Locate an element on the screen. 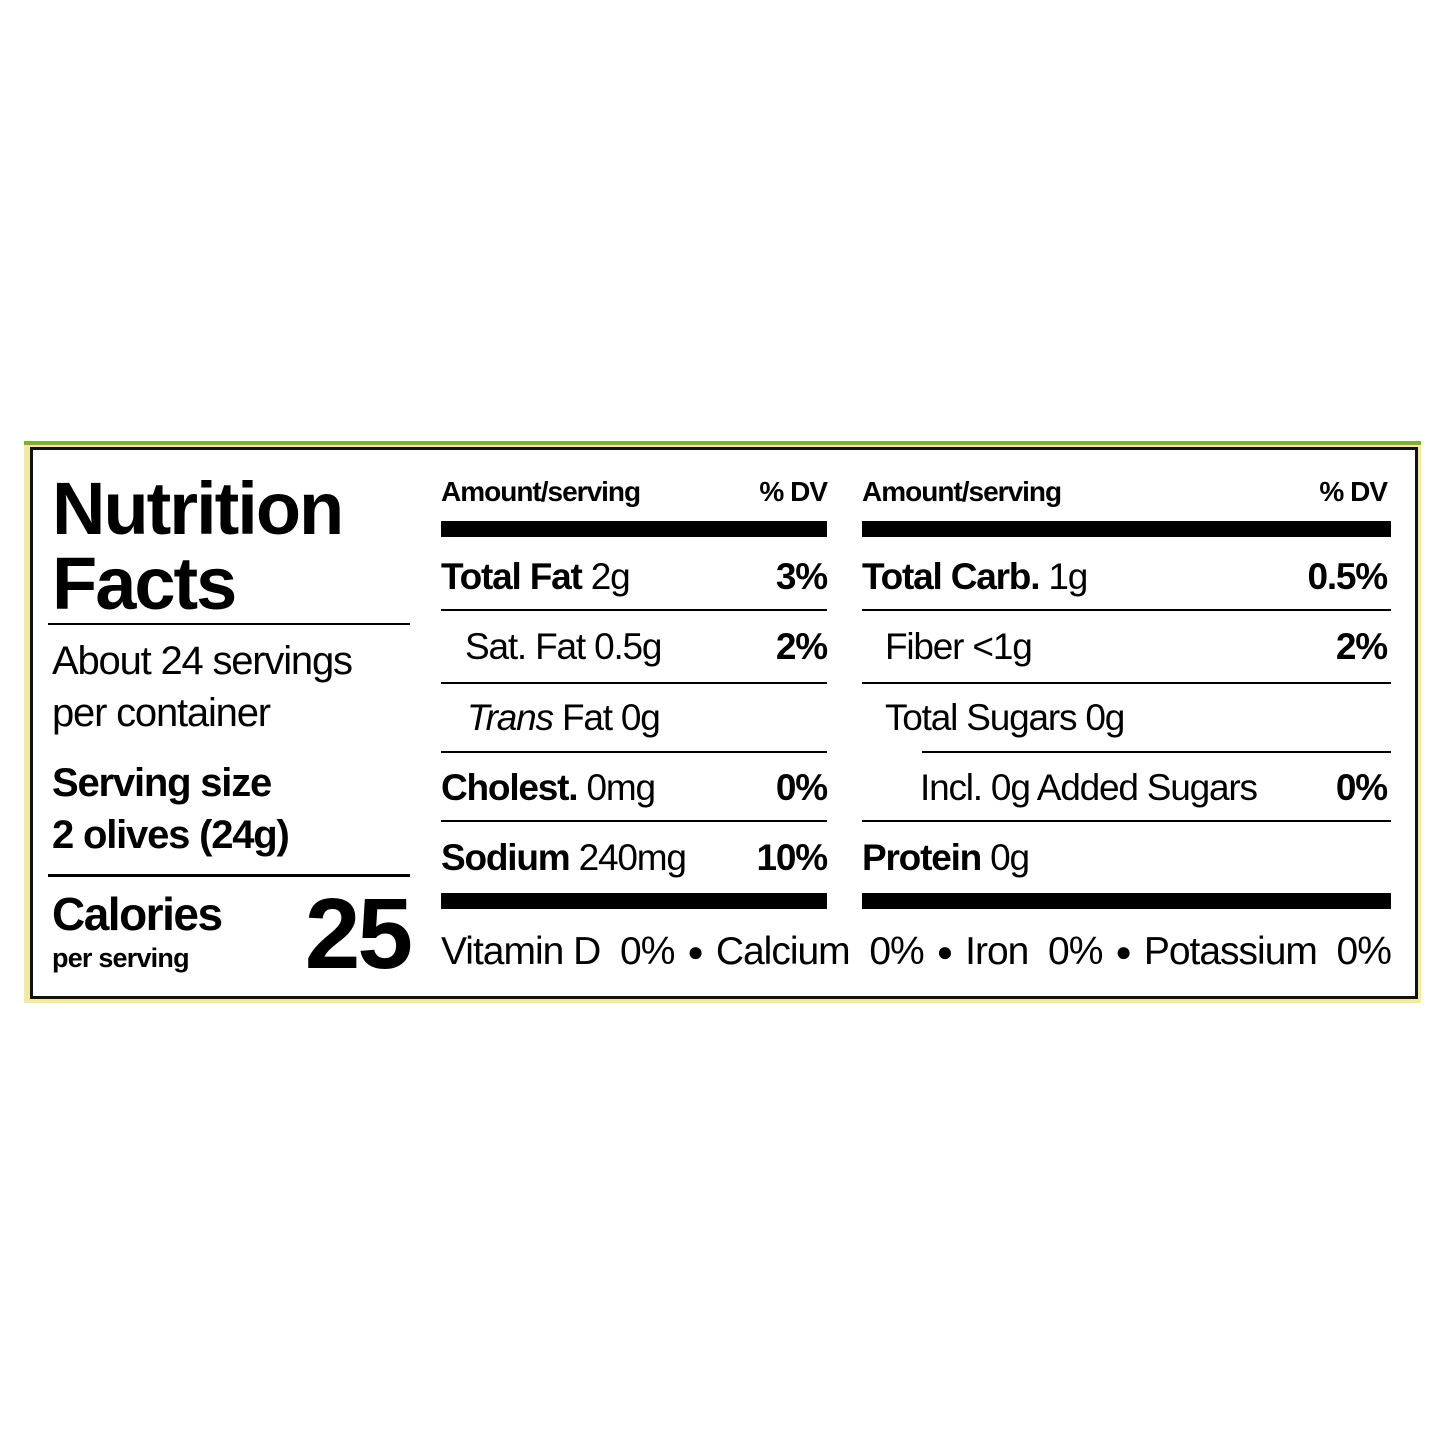  row-total-fat: Total Fat 2g 3% is located at coordinates (634, 577).